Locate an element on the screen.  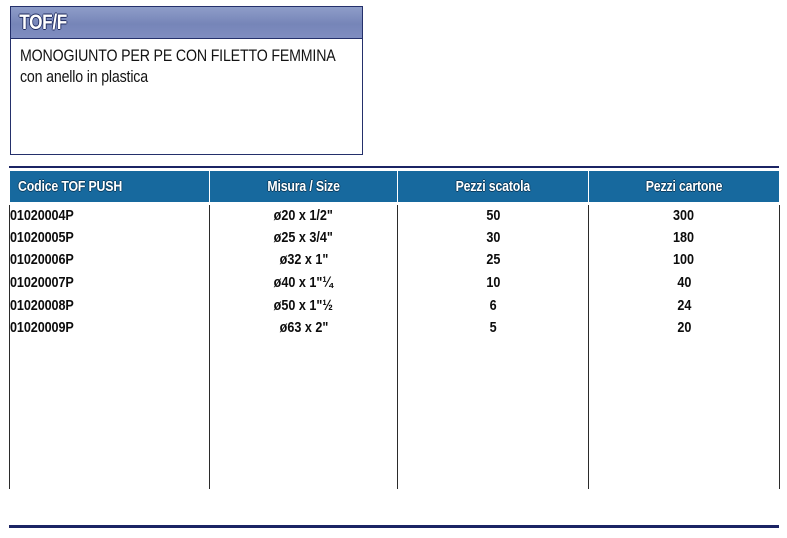
cell-code-text: 01020008P is located at coordinates (42, 305).